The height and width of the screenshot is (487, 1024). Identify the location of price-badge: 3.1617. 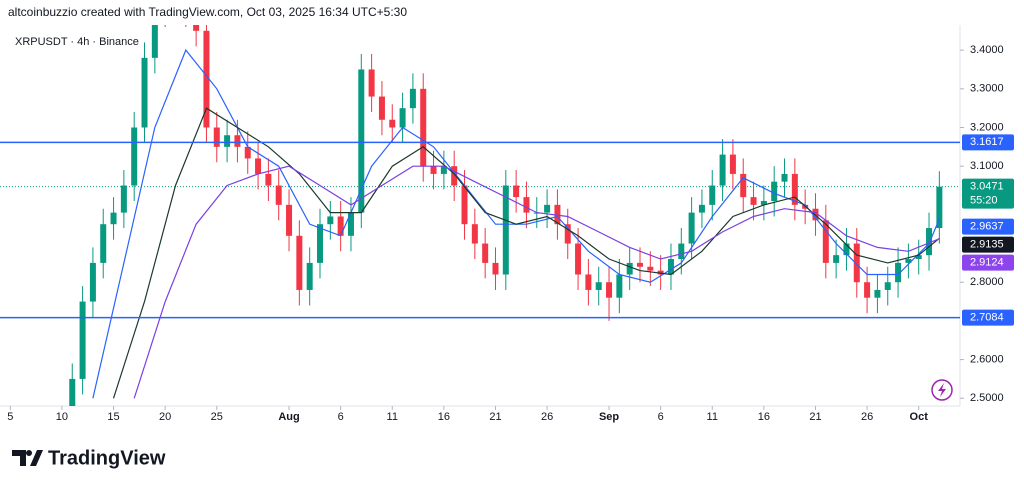
(988, 142).